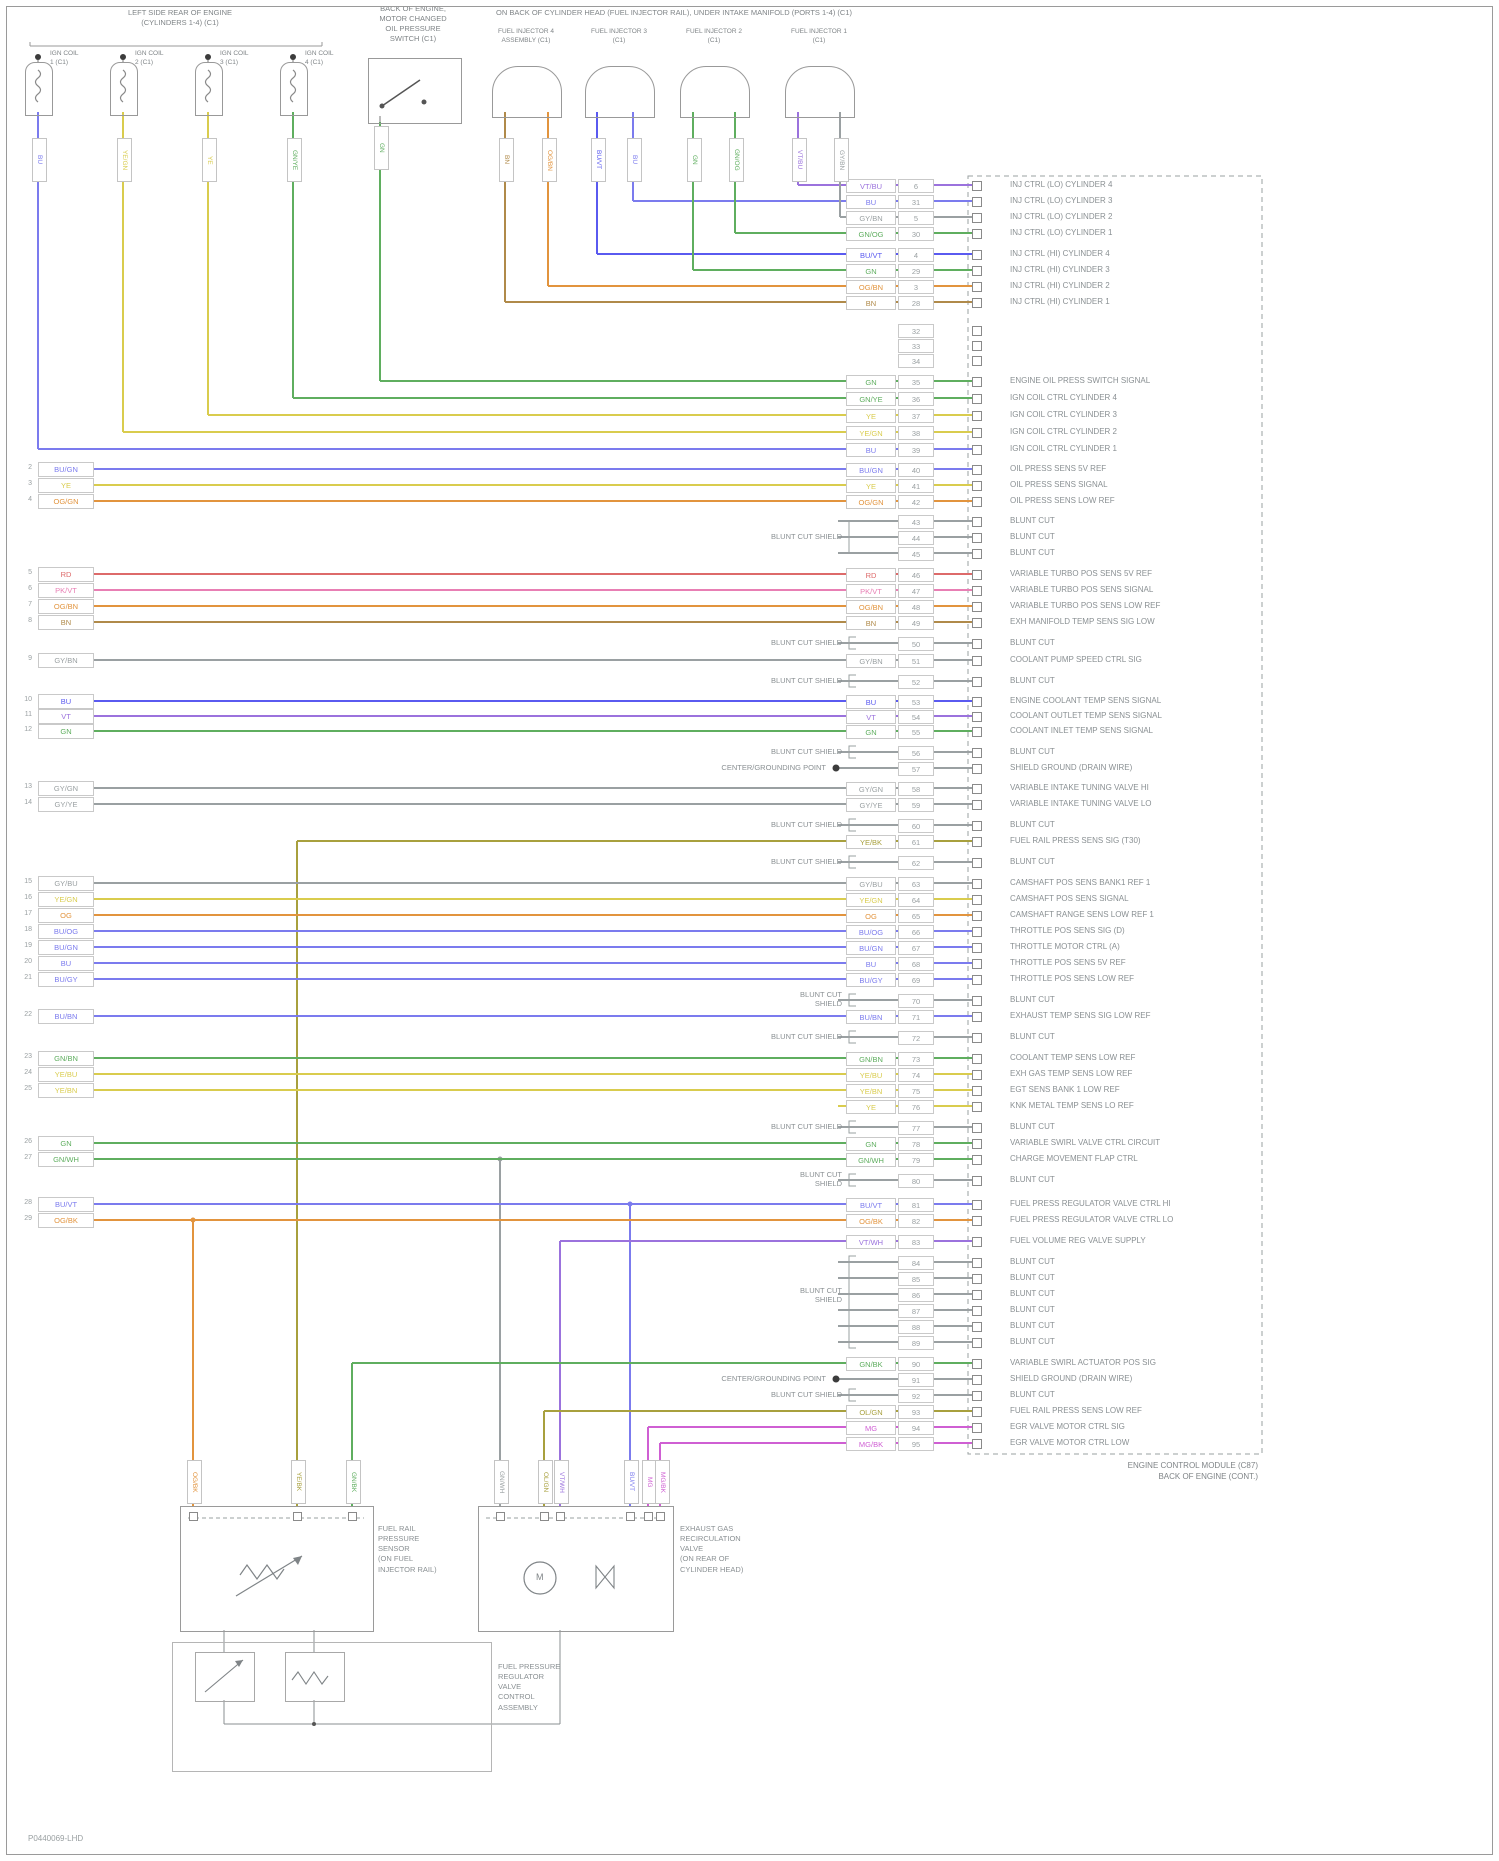 Image resolution: width=1499 pixels, height=1861 pixels. I want to click on wire-code-vertical: YE/BK, so click(298, 1482).